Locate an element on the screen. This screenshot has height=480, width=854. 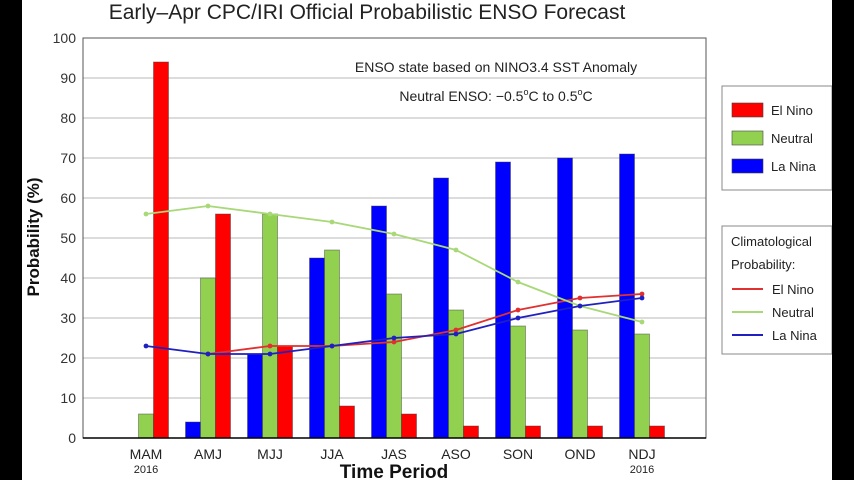
bar-la-nina-son is located at coordinates (503, 300).